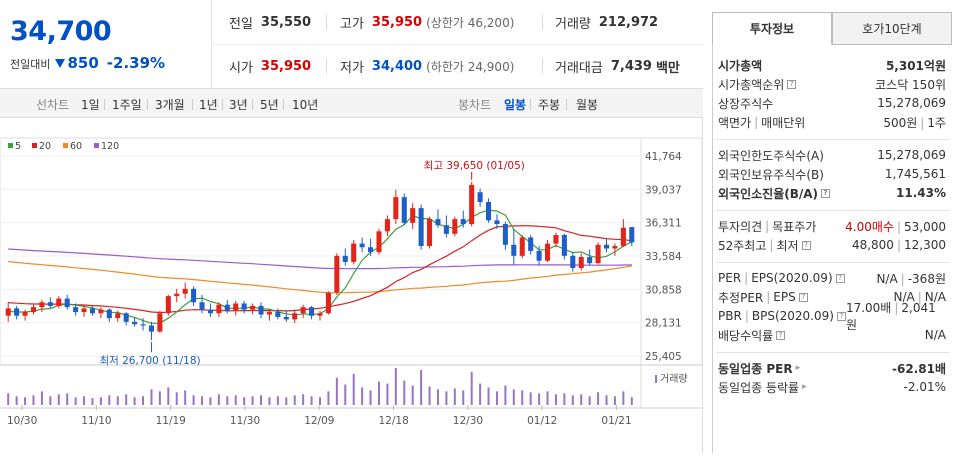  What do you see at coordinates (832, 193) in the screenshot?
I see `foreign-ratio-row: 외국인소진율(B/A)? 11.43%` at bounding box center [832, 193].